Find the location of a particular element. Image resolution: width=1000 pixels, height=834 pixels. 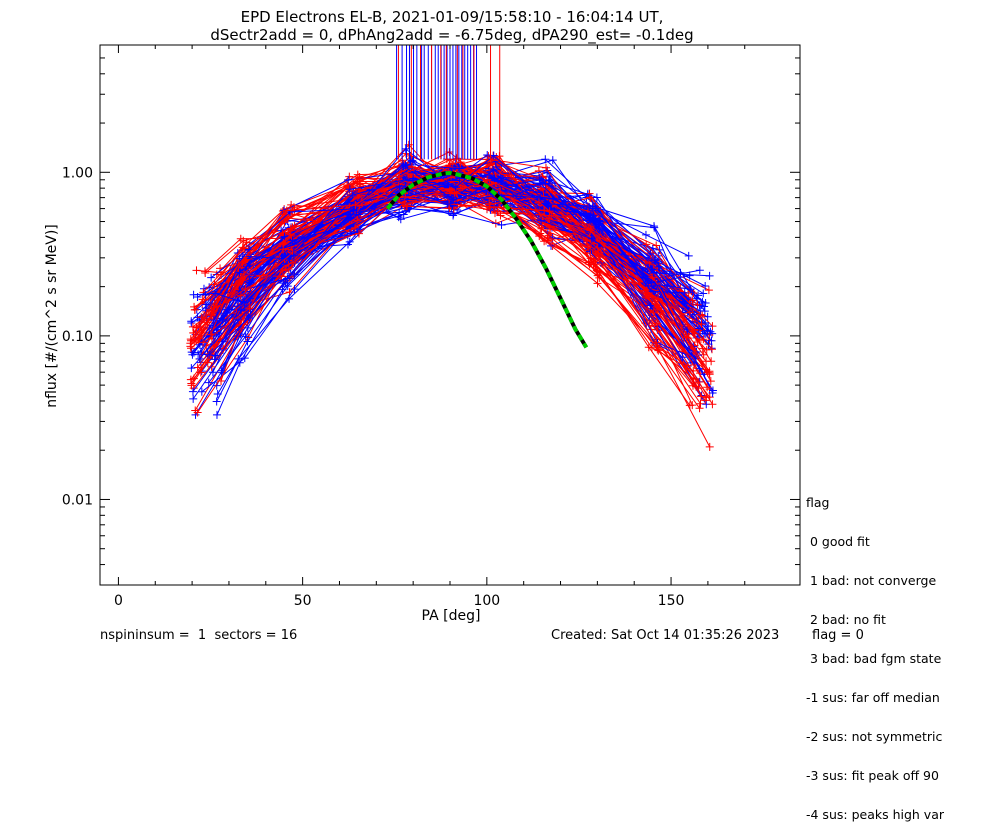

x-tick-label: 0 is located at coordinates (118, 601).